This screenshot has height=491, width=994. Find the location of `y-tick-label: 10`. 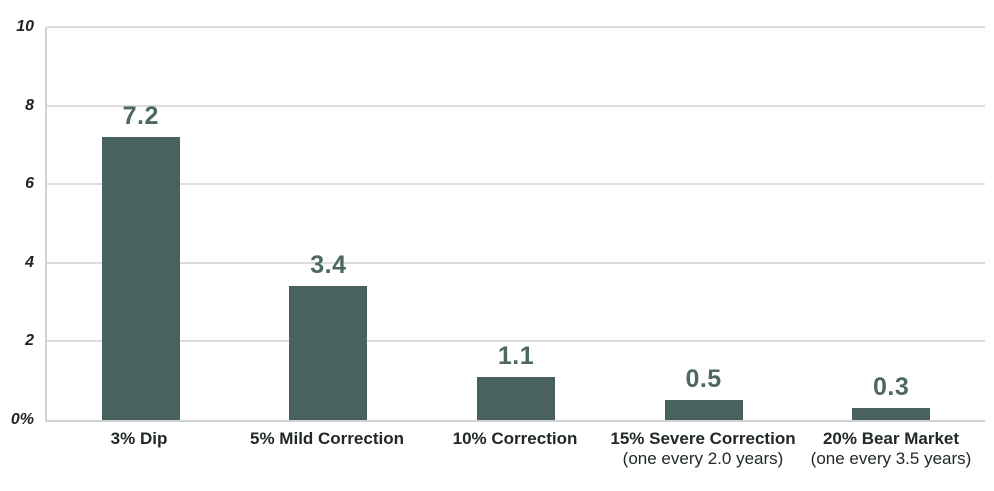

y-tick-label: 10 is located at coordinates (25, 26).